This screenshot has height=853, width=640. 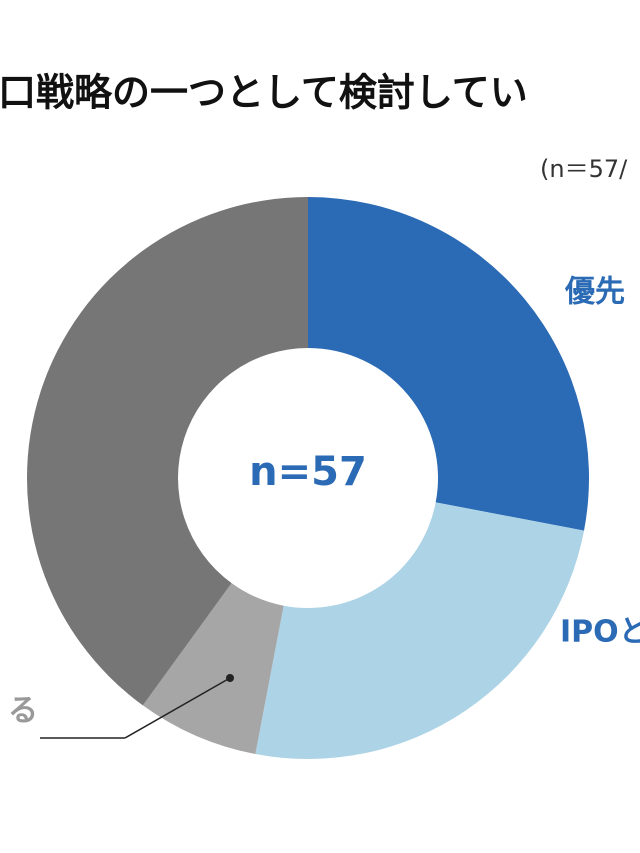 What do you see at coordinates (594, 292) in the screenshot?
I see `segment-label: 優先` at bounding box center [594, 292].